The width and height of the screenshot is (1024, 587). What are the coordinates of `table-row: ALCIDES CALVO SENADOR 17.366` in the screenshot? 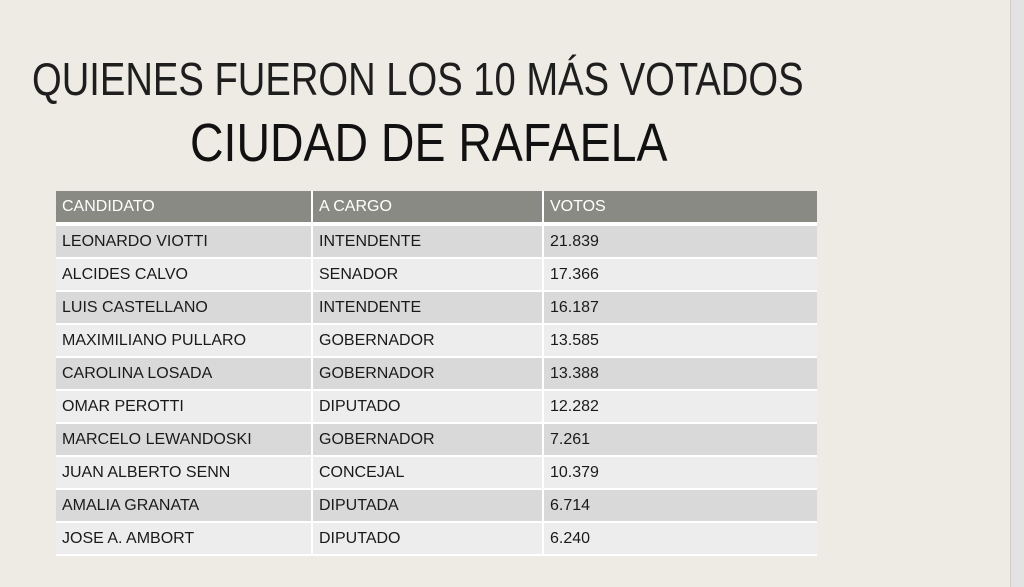 It's located at (436, 275).